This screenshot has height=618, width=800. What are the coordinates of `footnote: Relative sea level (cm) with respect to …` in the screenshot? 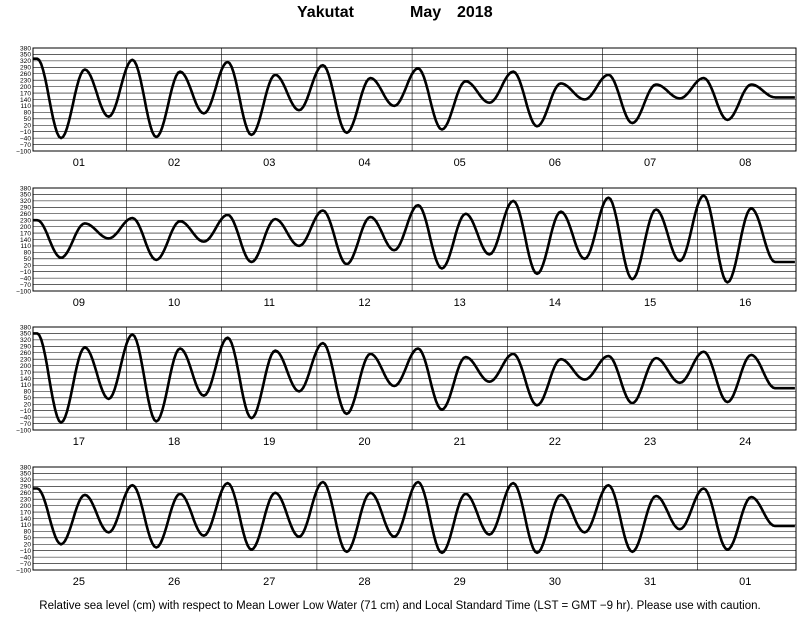 It's located at (400, 606).